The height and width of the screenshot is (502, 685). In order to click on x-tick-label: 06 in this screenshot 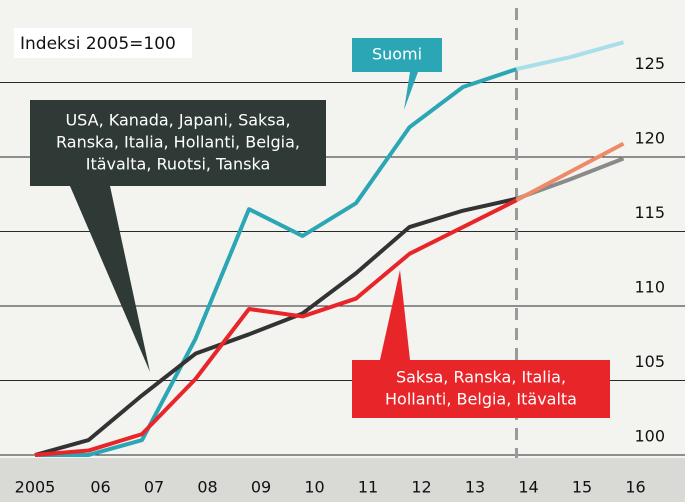, I will do `click(100, 487)`.